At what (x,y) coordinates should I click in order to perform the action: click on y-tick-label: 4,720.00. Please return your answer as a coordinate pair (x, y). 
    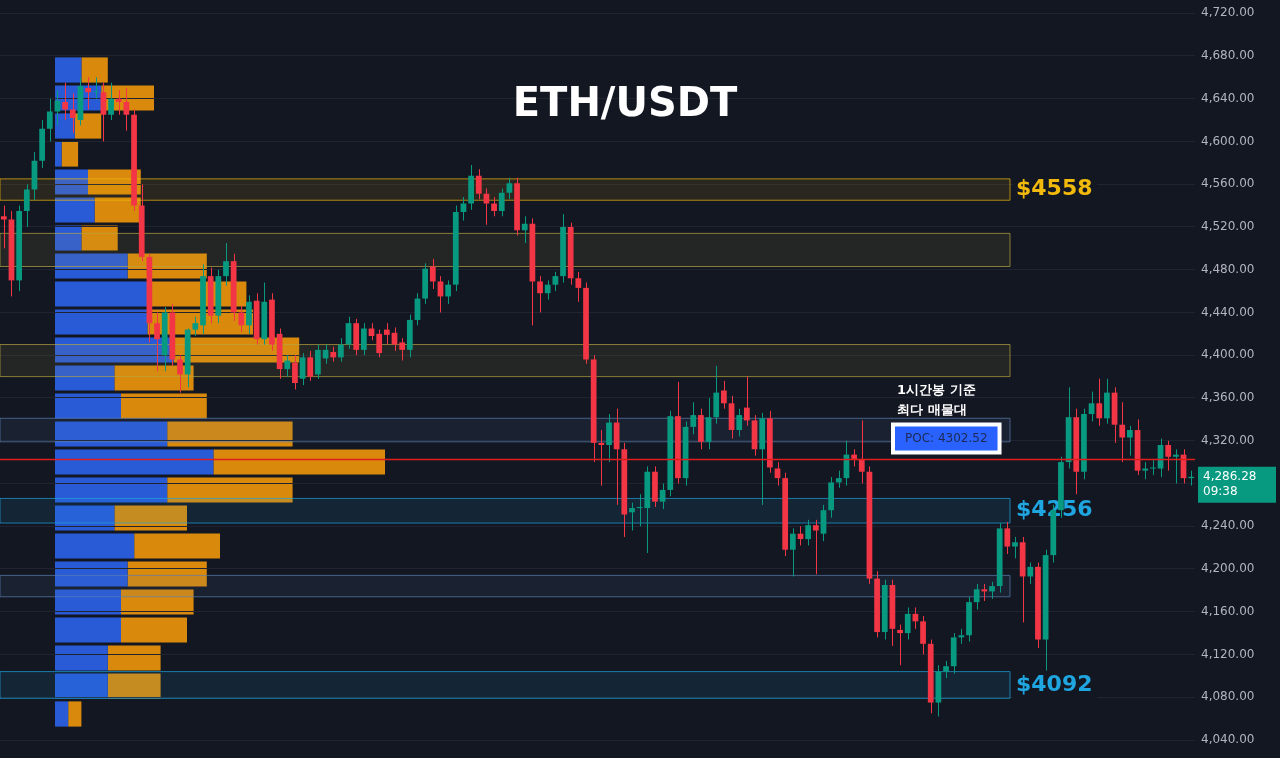
    Looking at the image, I should click on (1228, 12).